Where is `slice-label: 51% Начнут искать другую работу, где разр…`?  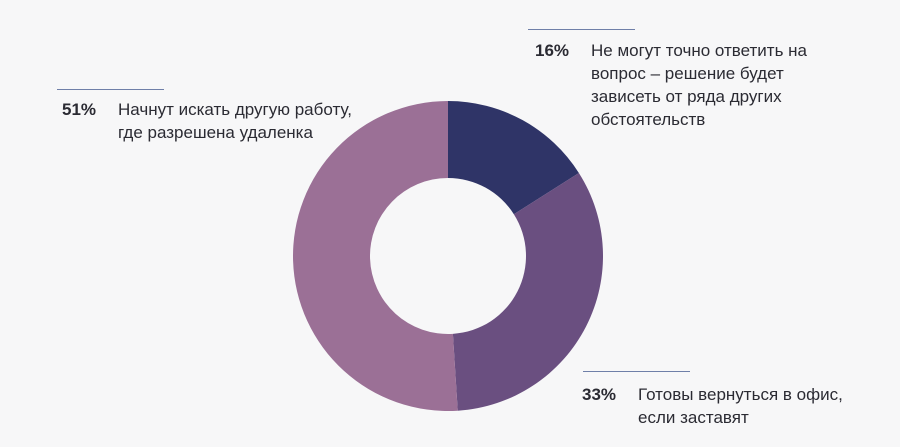 slice-label: 51% Начнут искать другую работу, где разр… is located at coordinates (210, 121).